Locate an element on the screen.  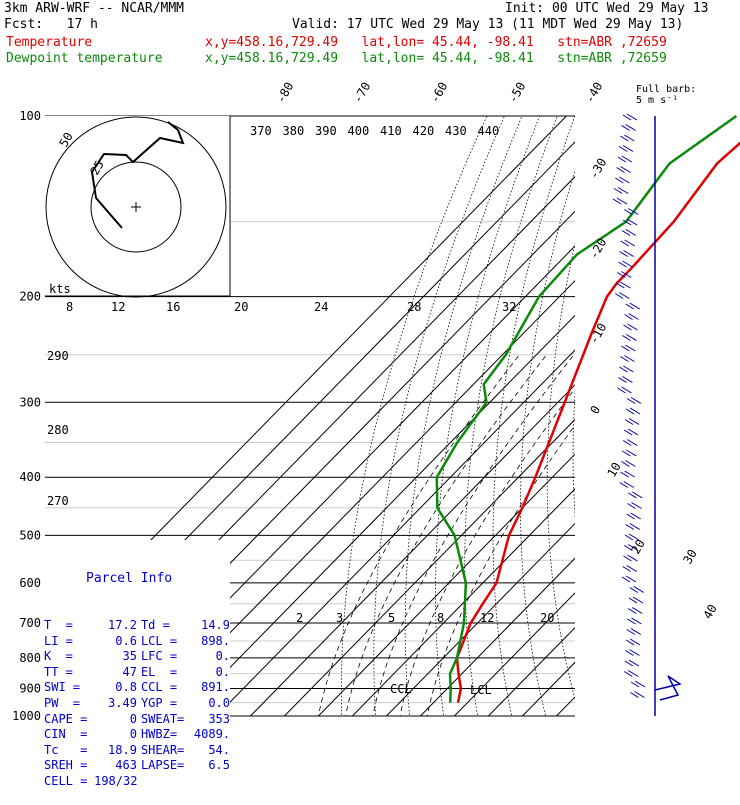
parcel-info-cell: SWEAT= is located at coordinates (162, 718).